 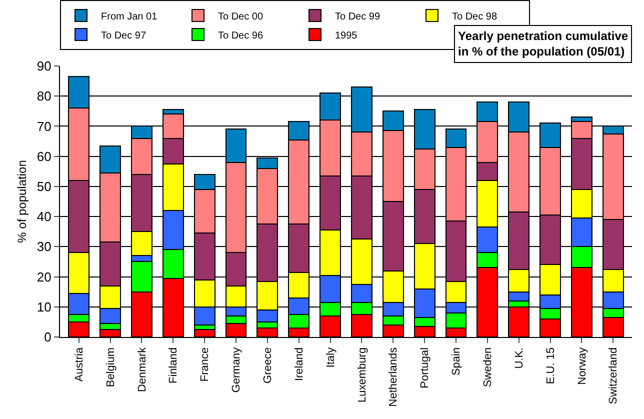 I want to click on y-tick-label: 60, so click(x=44, y=156).